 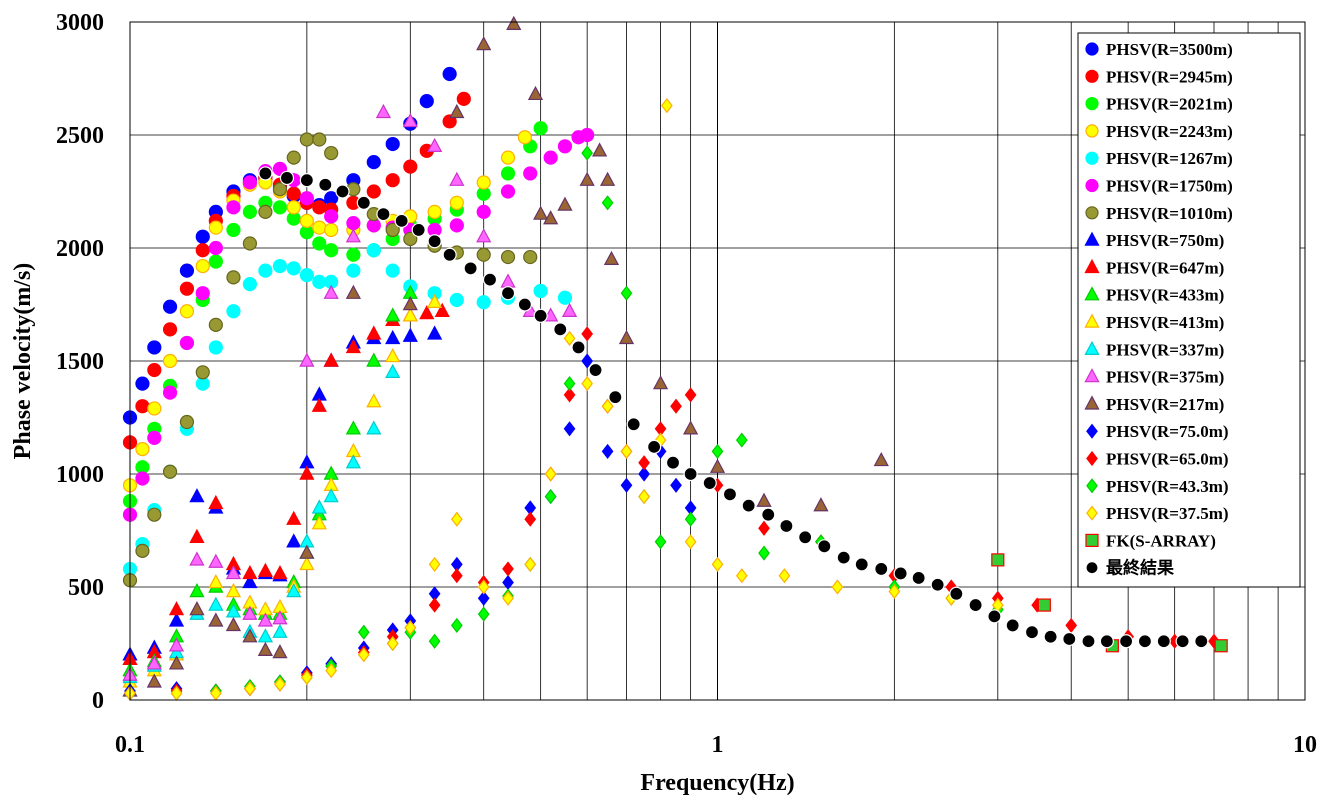 I want to click on x-tick-labels: 0.1 1 10, so click(x=716, y=745).